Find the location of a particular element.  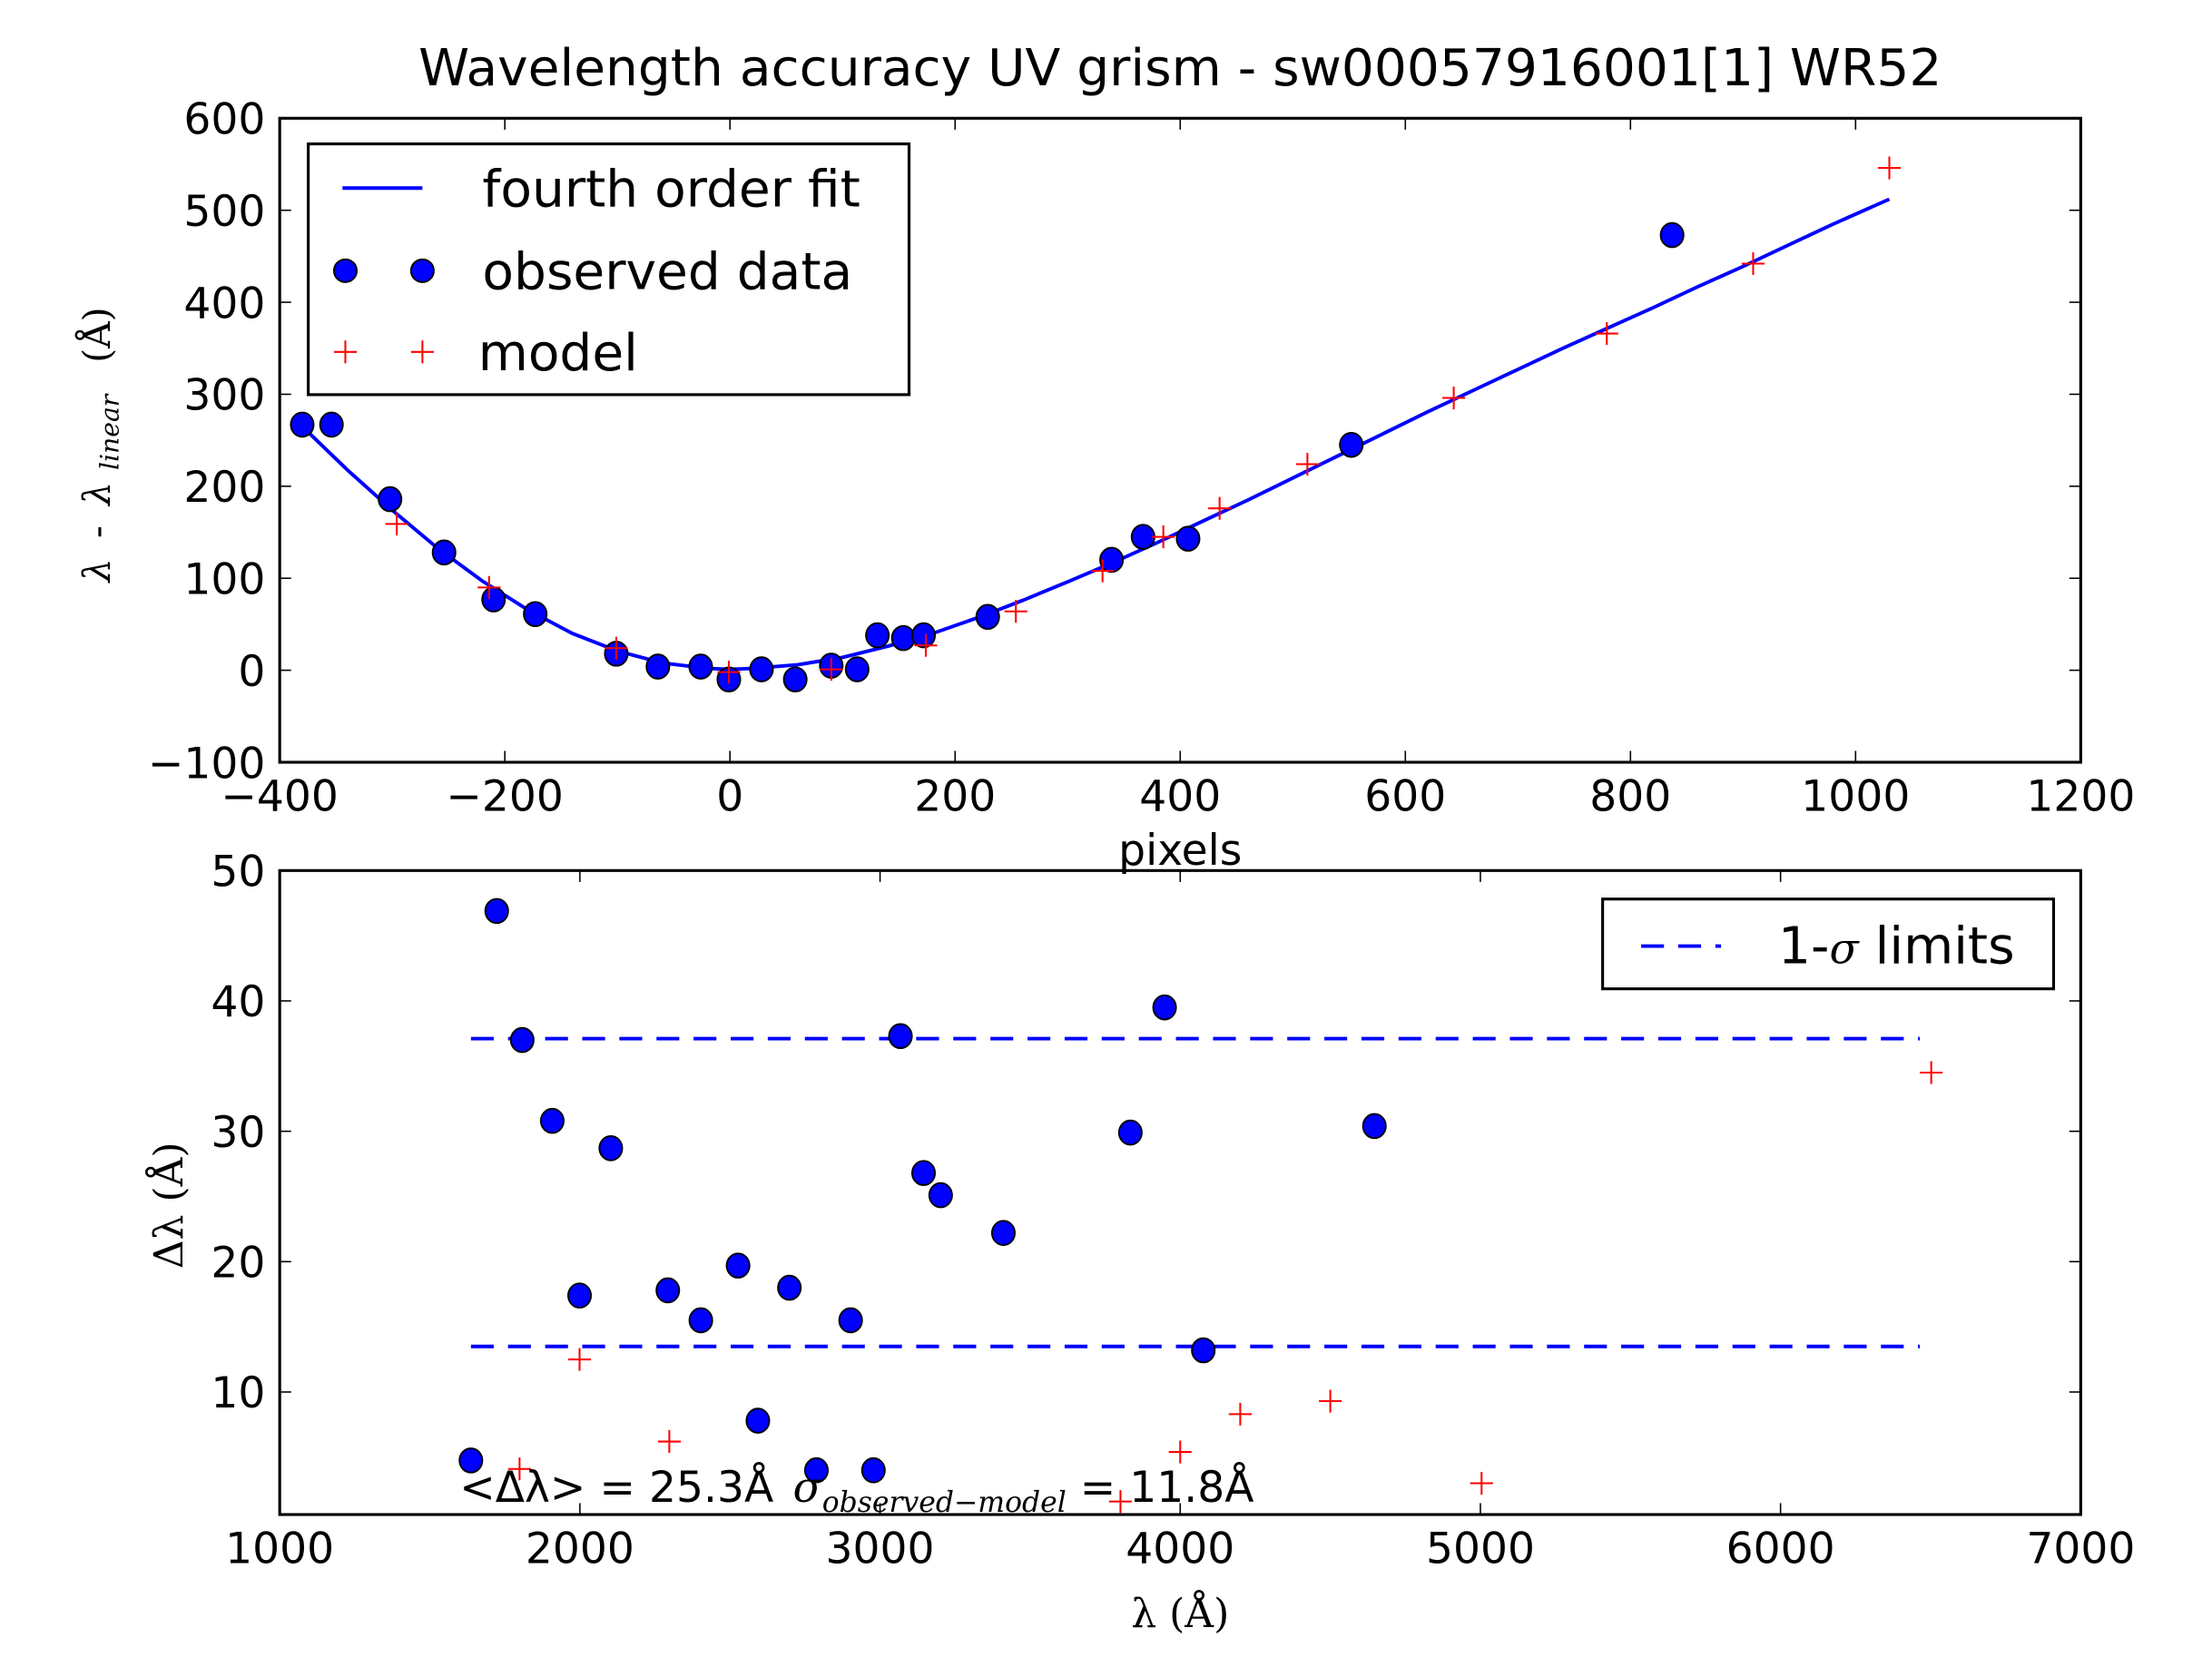

legend-fit-label: fourth order fit is located at coordinates (671, 190).